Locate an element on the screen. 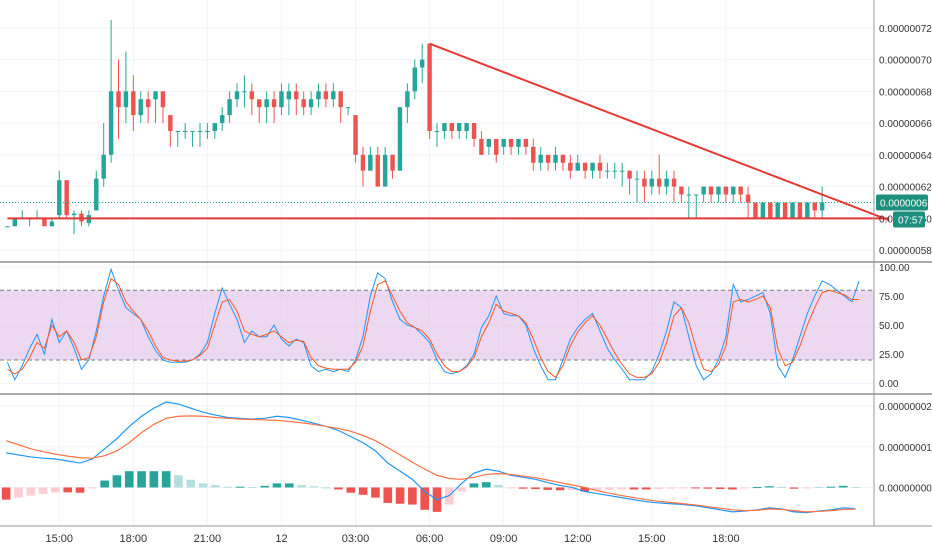 The height and width of the screenshot is (555, 932). price-axis-label: 0.00000066 is located at coordinates (905, 124).